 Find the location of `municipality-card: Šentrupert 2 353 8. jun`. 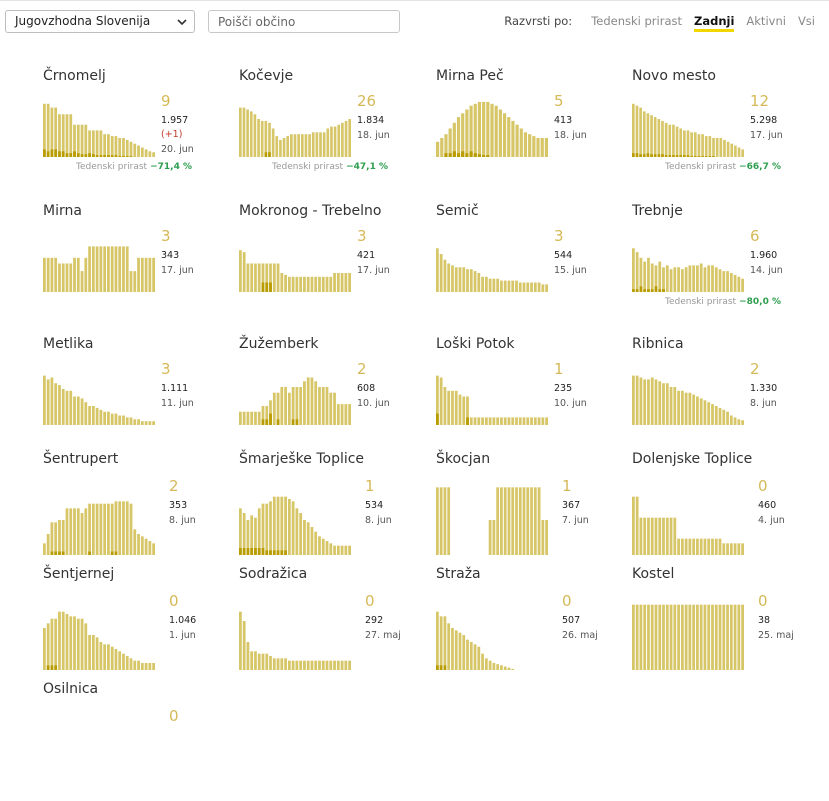

municipality-card: Šentrupert 2 353 8. jun is located at coordinates (138, 511).